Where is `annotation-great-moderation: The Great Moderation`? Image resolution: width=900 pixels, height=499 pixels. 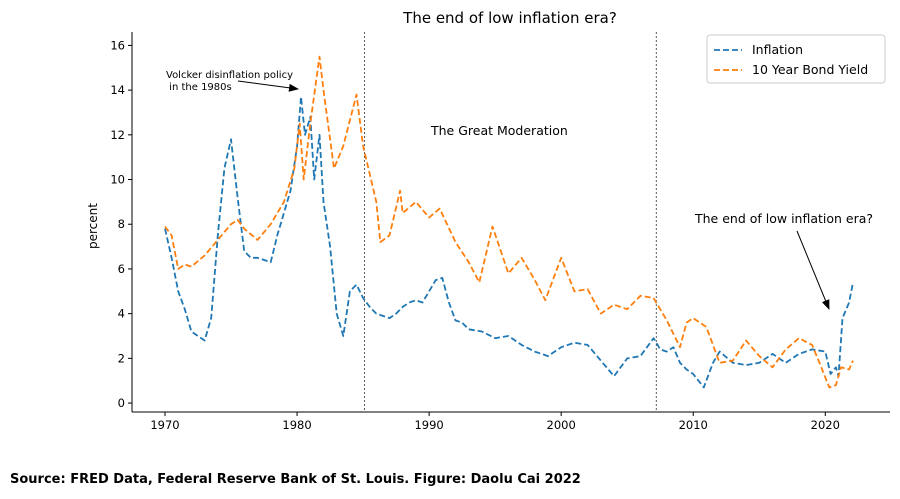 annotation-great-moderation: The Great Moderation is located at coordinates (499, 130).